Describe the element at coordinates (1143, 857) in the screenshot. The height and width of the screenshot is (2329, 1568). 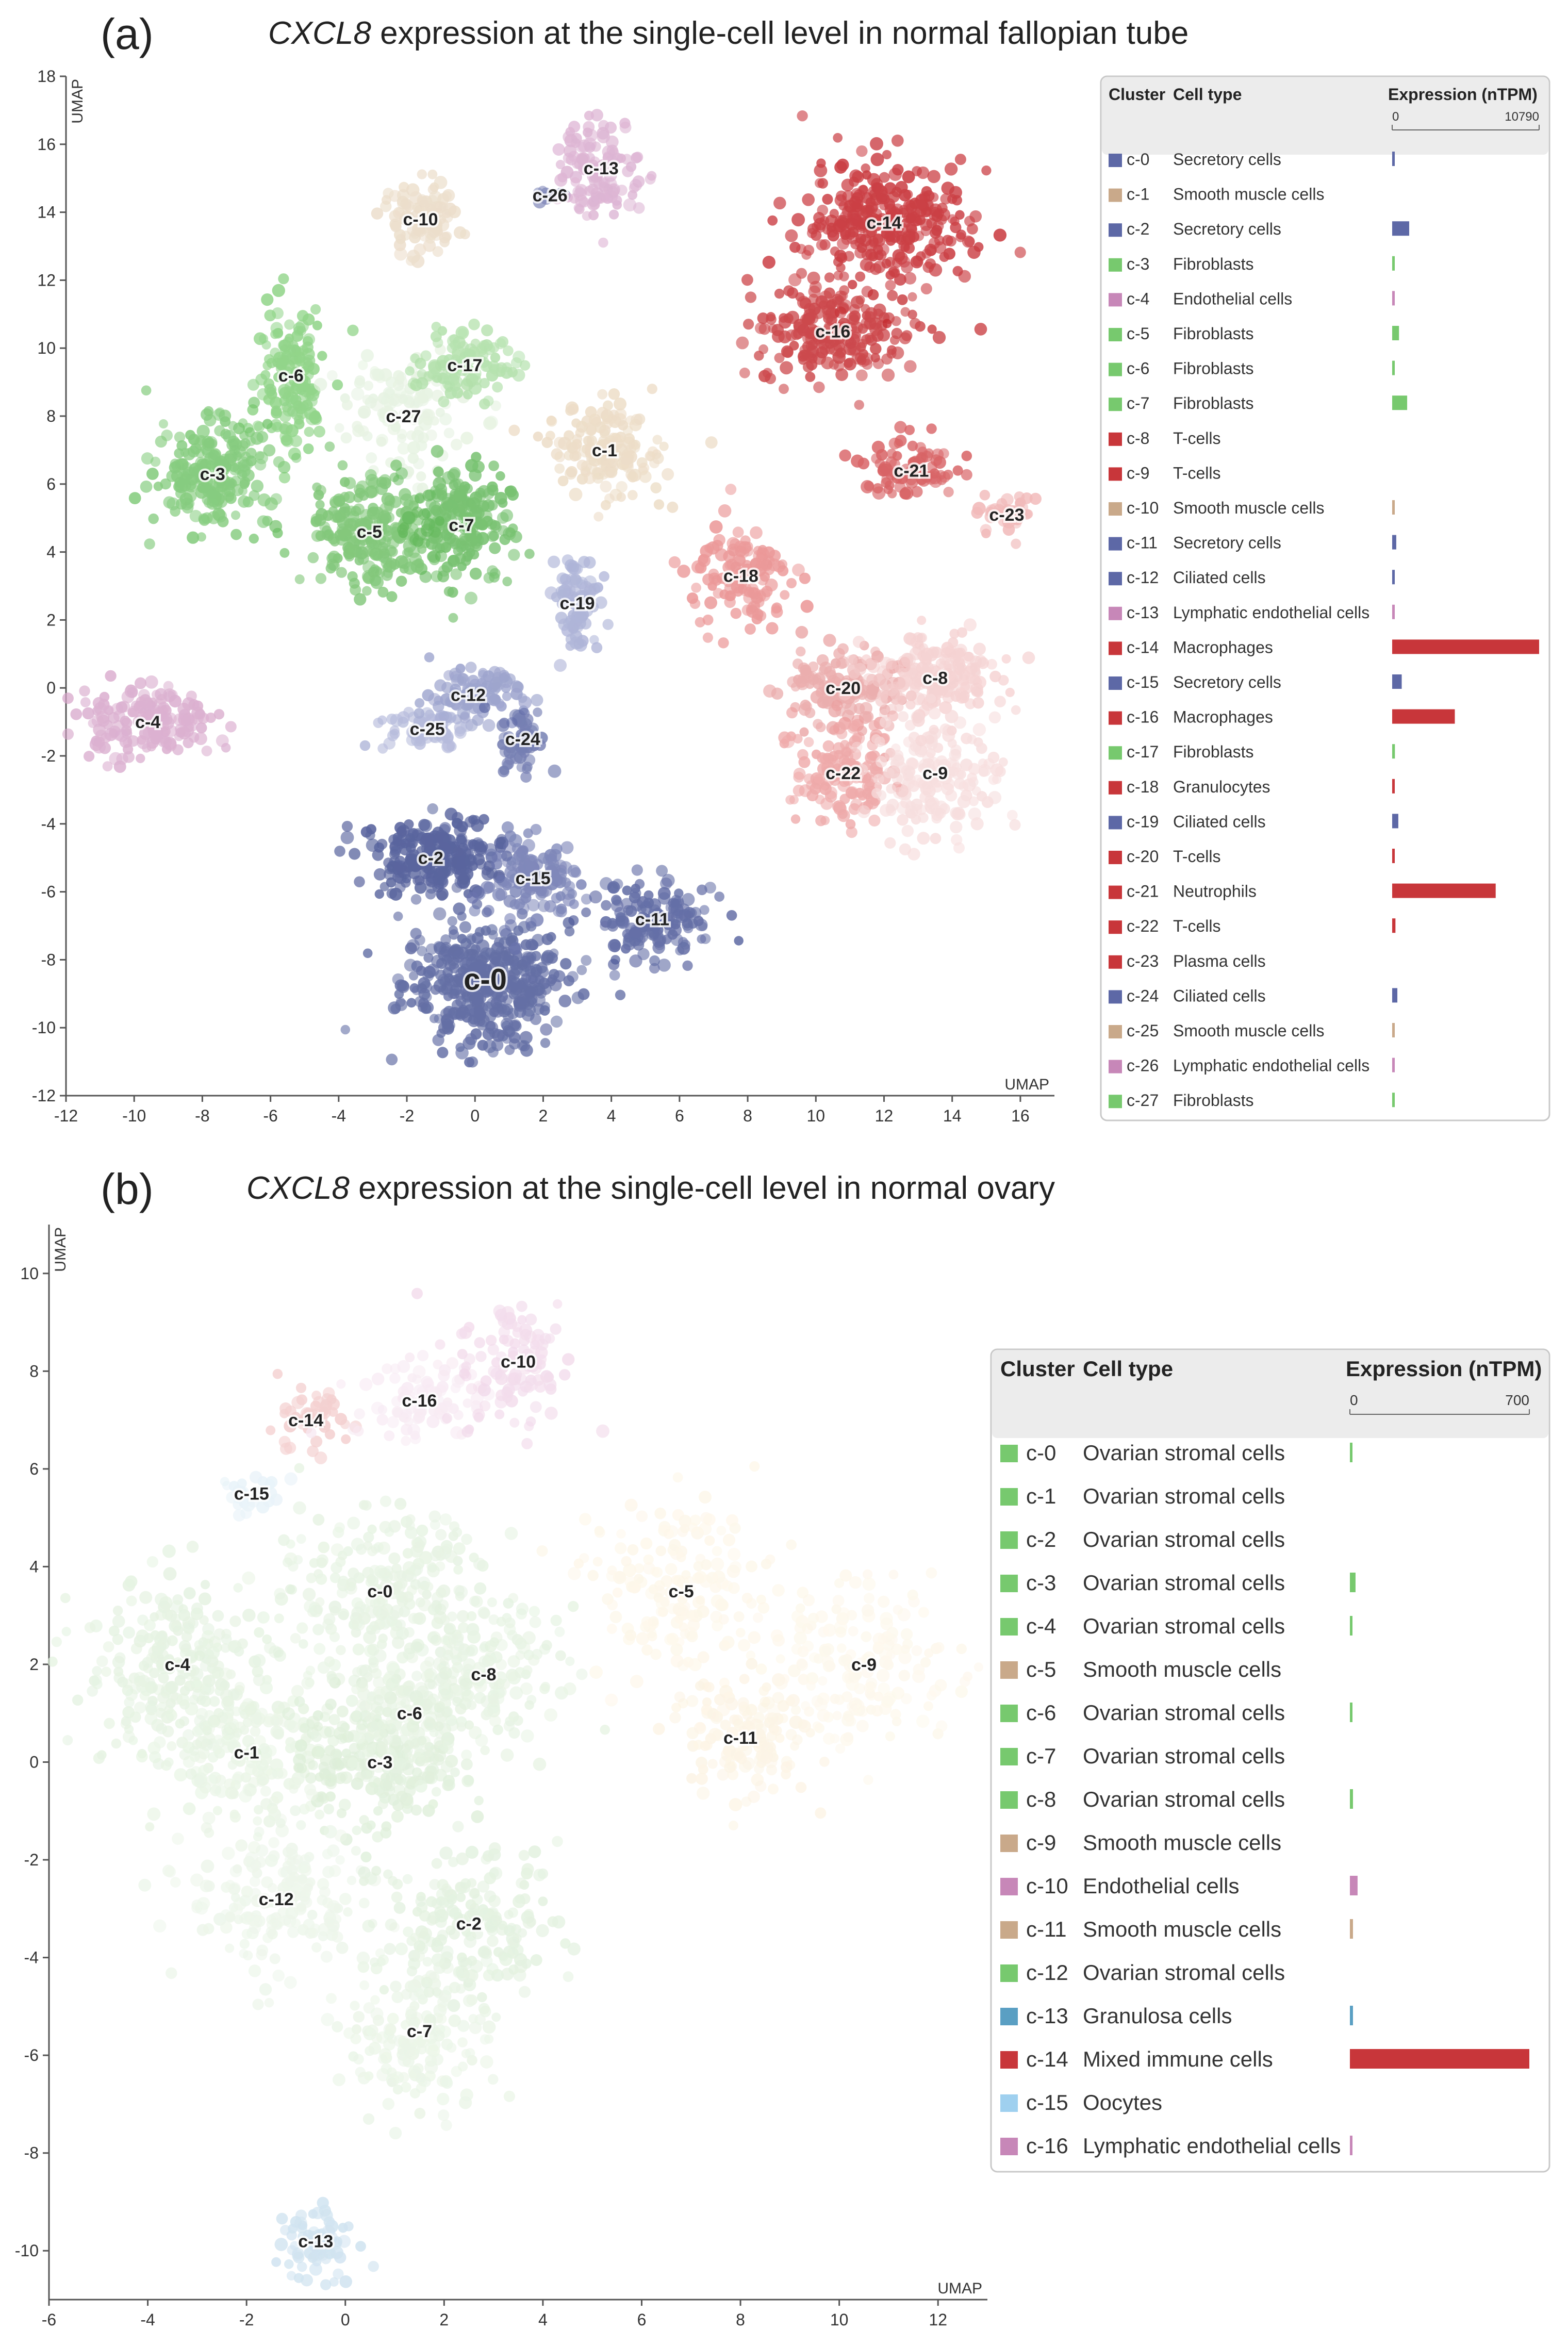
I see `legend-cluster-id: c-20` at that location.